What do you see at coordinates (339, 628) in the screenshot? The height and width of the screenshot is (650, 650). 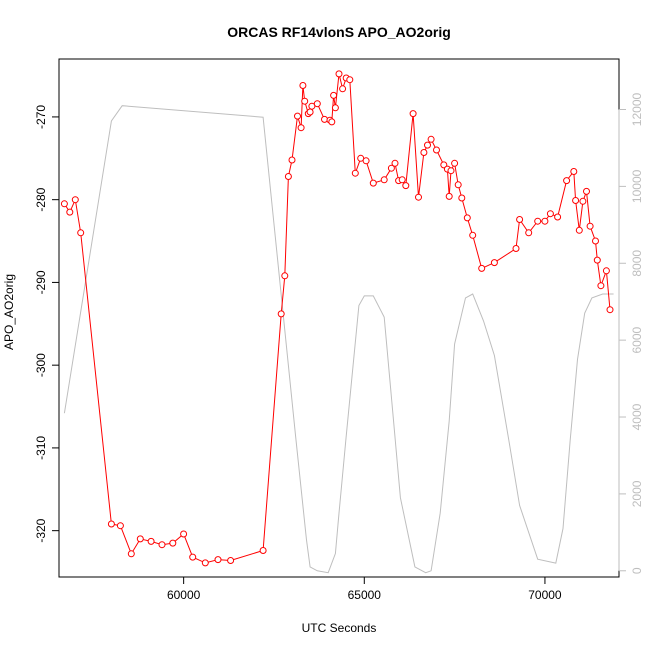 I see `x-axis-label: UTC Seconds` at bounding box center [339, 628].